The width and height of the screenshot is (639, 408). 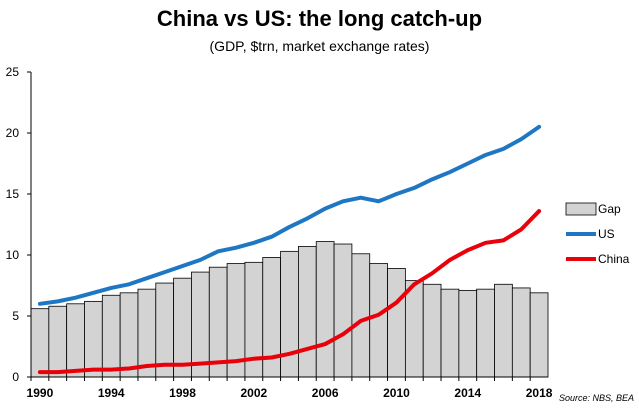 I want to click on chart-title: China vs US: the long catch-up, so click(x=319, y=18).